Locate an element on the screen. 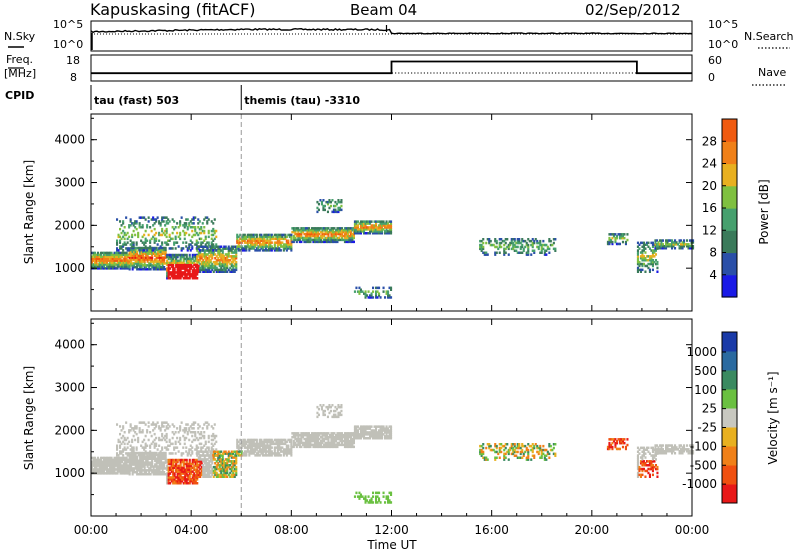 The height and width of the screenshot is (554, 800). freq-panel-frame is located at coordinates (391, 68).